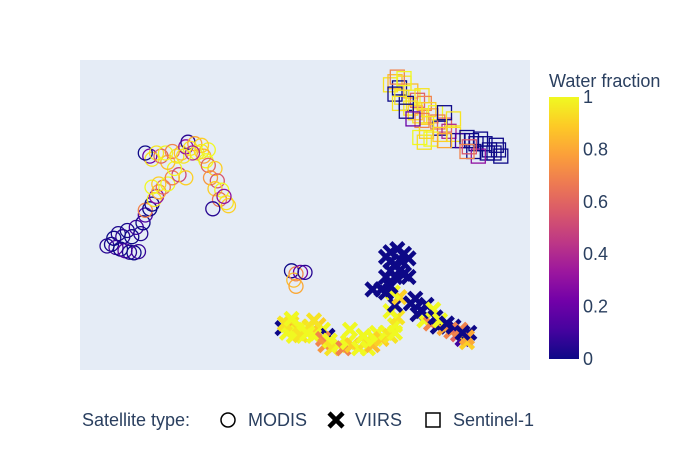 Image resolution: width=700 pixels, height=455 pixels. Describe the element at coordinates (595, 149) in the screenshot. I see `colorbar-tick-label: 0.8` at that location.